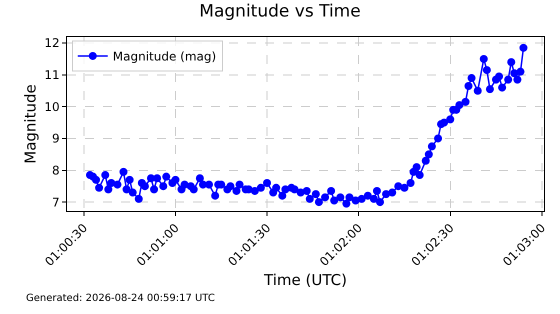 The height and width of the screenshot is (314, 560). Describe the element at coordinates (56, 139) in the screenshot. I see `y-tick-label: 9` at that location.